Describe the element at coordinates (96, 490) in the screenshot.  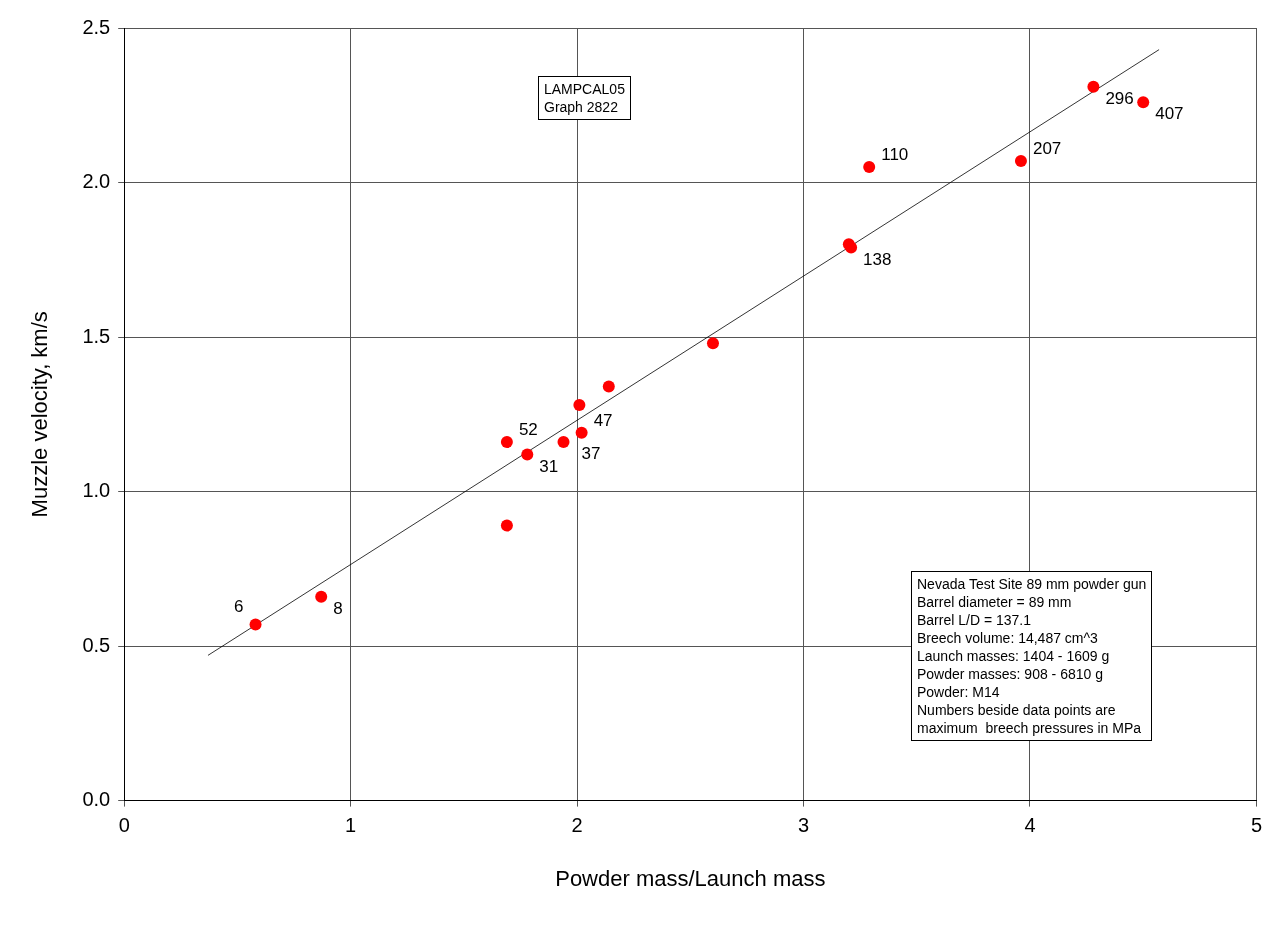
I see `y-tick-label: 1.0` at that location.